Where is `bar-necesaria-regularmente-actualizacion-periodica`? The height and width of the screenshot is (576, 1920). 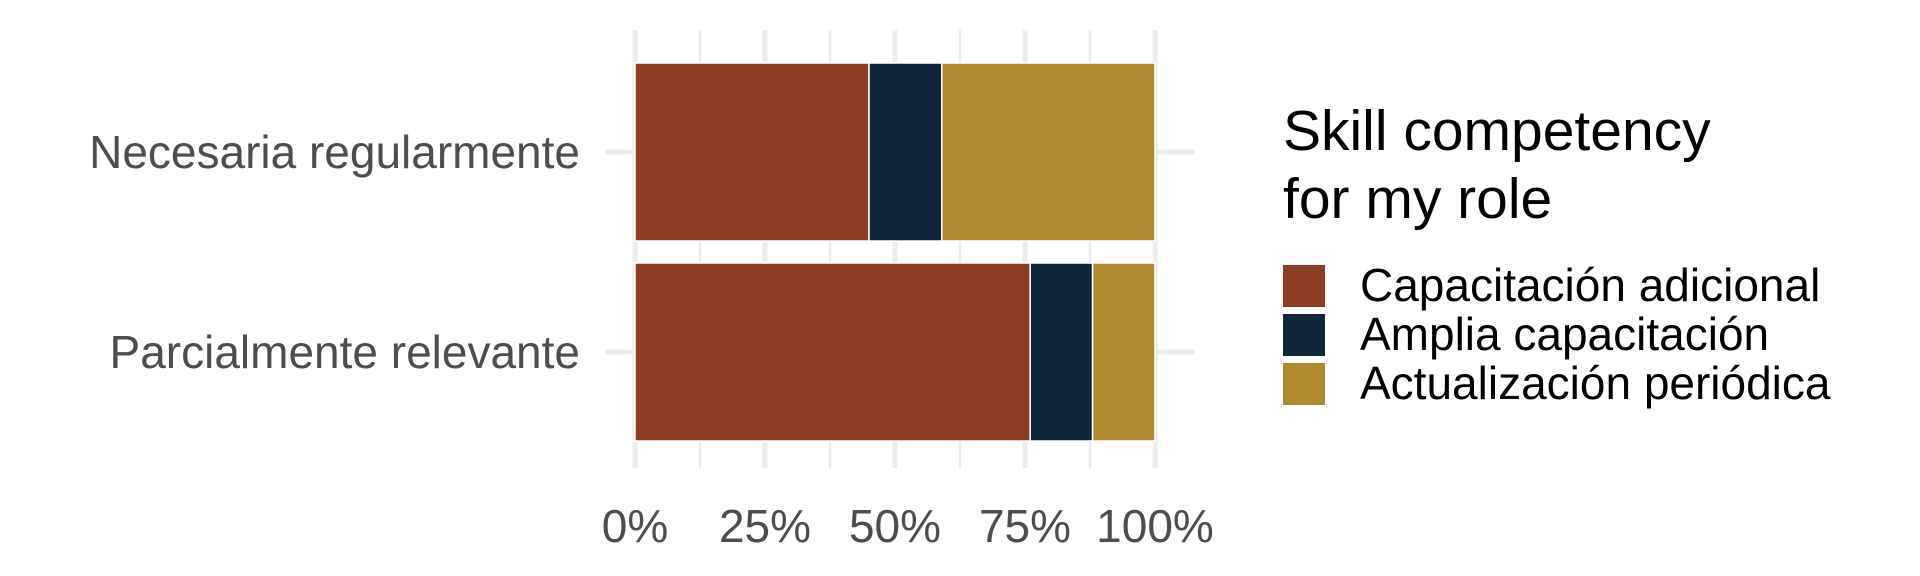
bar-necesaria-regularmente-actualizacion-periodica is located at coordinates (1048, 152).